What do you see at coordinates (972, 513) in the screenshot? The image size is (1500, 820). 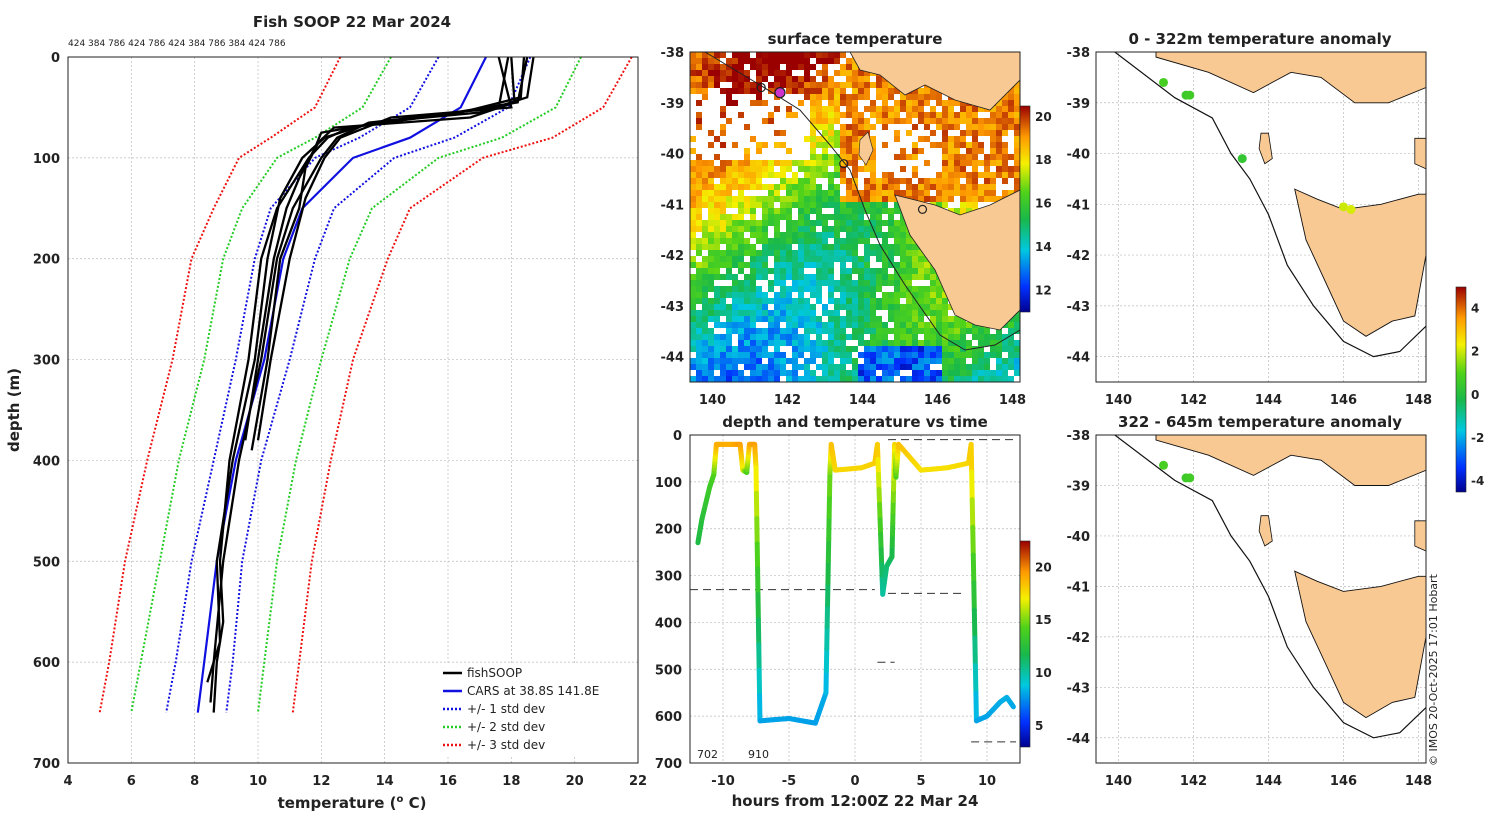 I see `ts-trace-segment` at bounding box center [972, 513].